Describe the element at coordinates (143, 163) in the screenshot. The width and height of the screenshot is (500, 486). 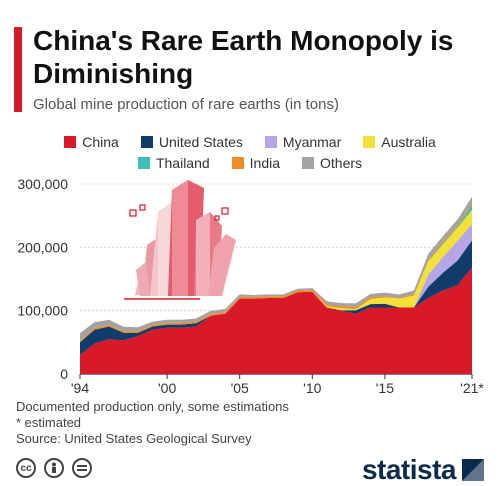
I see `legend-swatch-thailand` at that location.